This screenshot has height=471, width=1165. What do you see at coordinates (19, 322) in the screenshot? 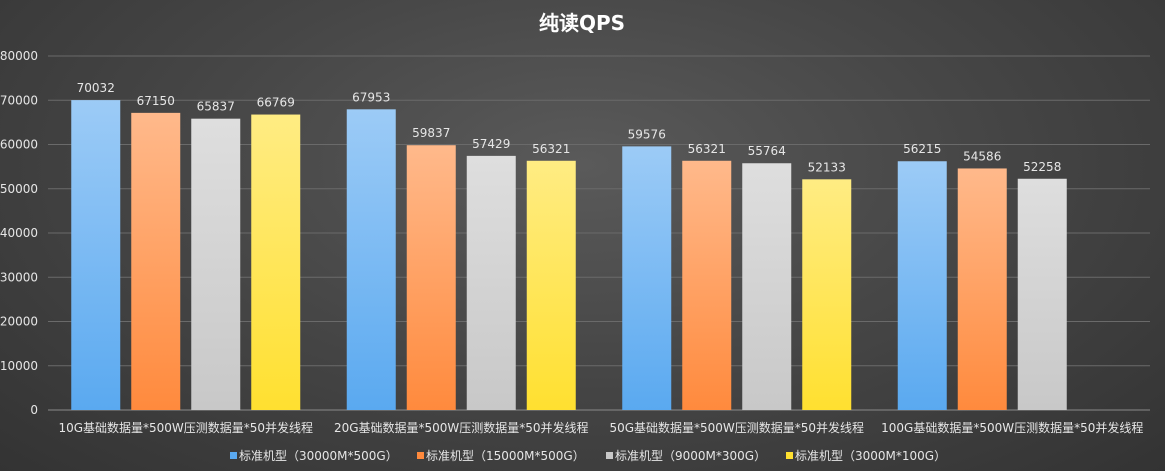
I see `y-tick-label: 20000` at bounding box center [19, 322].